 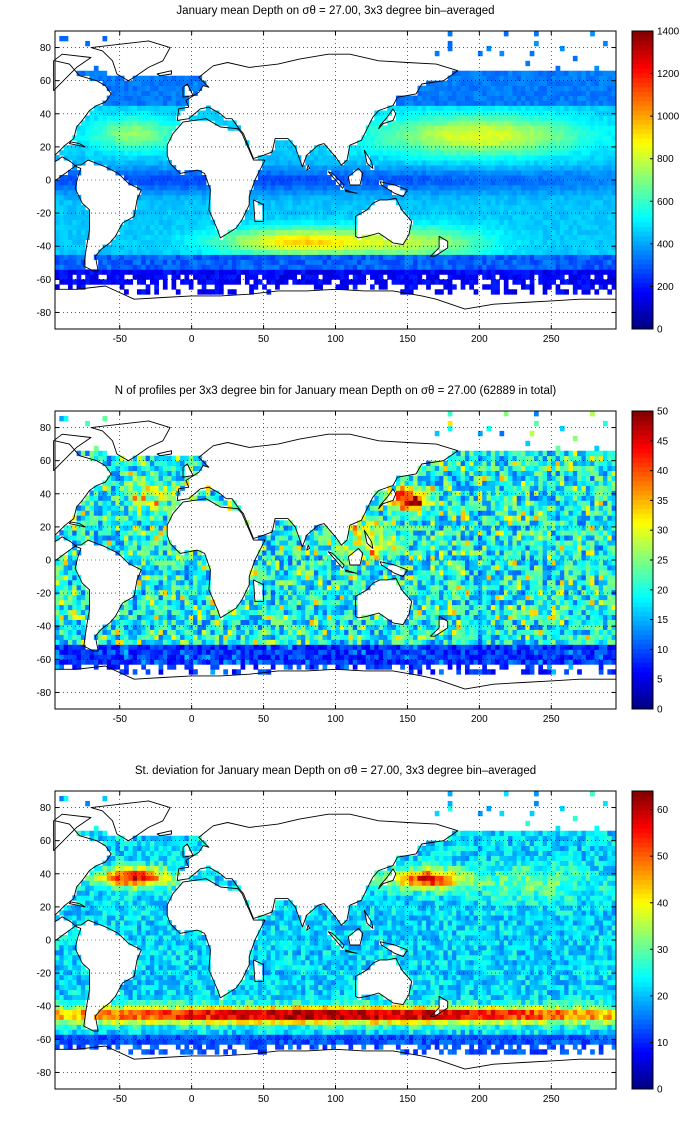 What do you see at coordinates (642, 271) in the screenshot?
I see `colorbar-swatch` at bounding box center [642, 271].